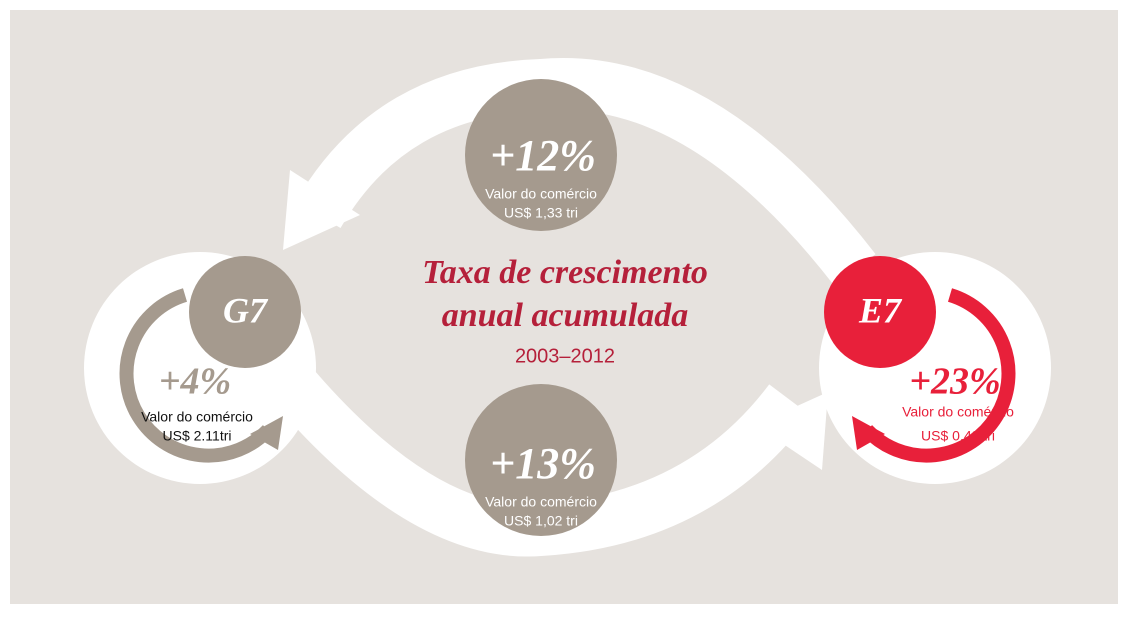  Describe the element at coordinates (958, 436) in the screenshot. I see `group-amount: US$ 0,42 tri` at that location.